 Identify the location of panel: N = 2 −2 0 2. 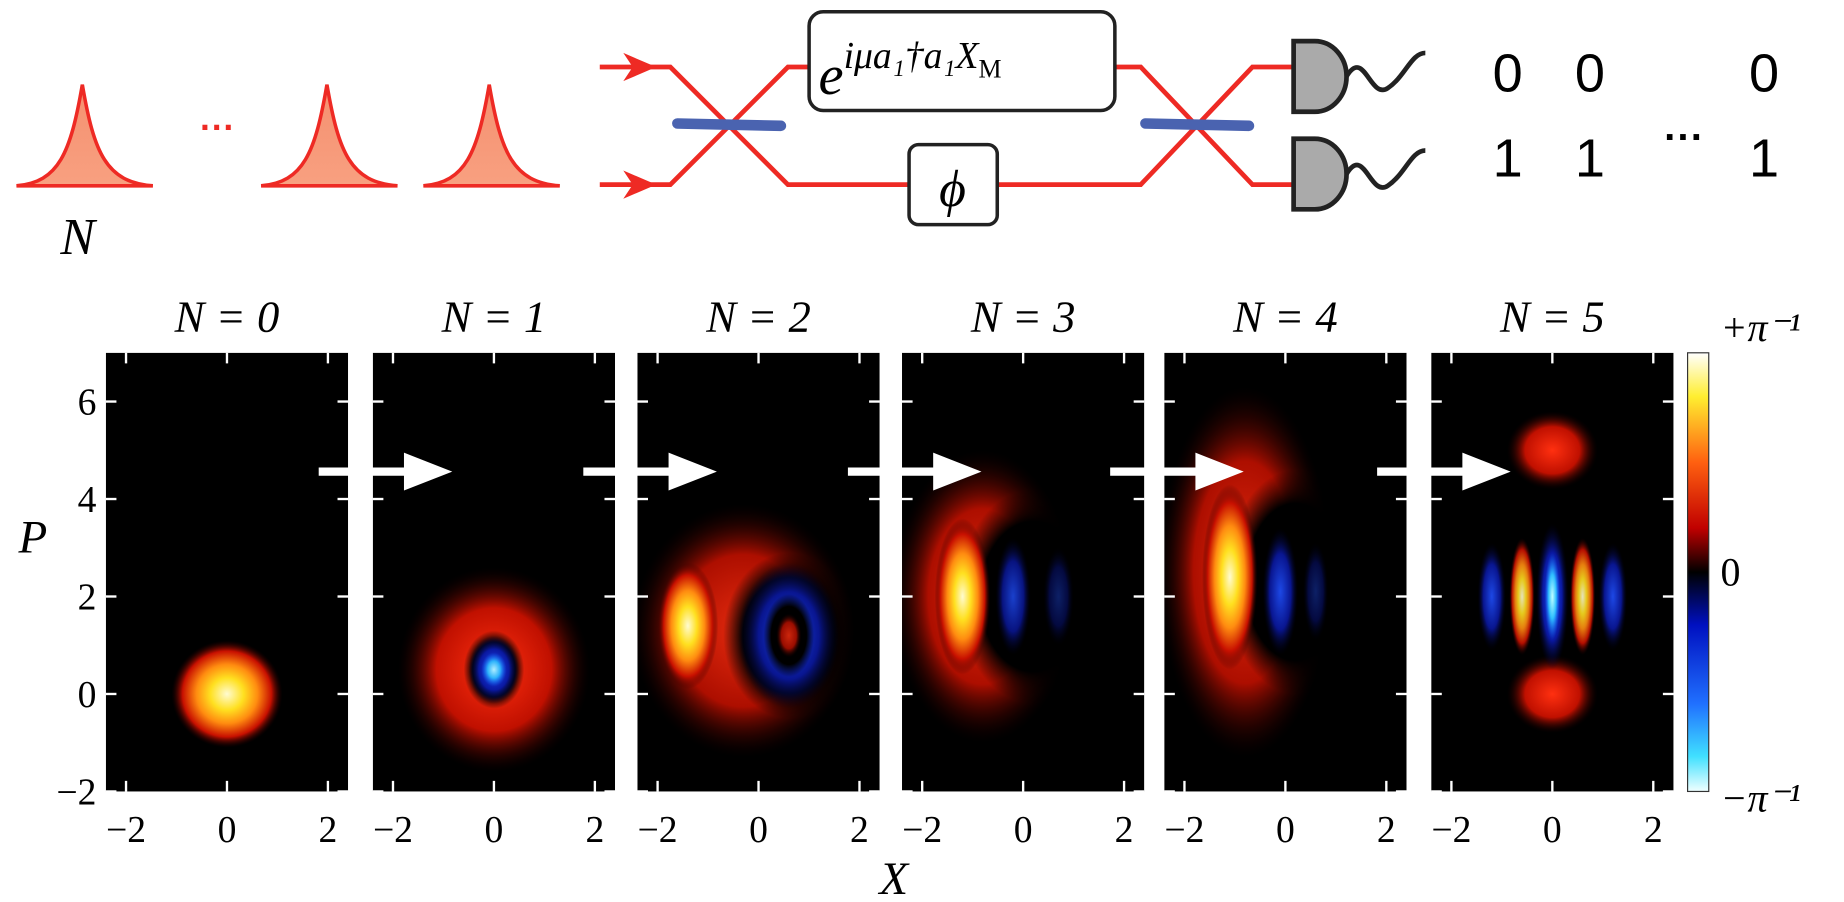
(731, 571).